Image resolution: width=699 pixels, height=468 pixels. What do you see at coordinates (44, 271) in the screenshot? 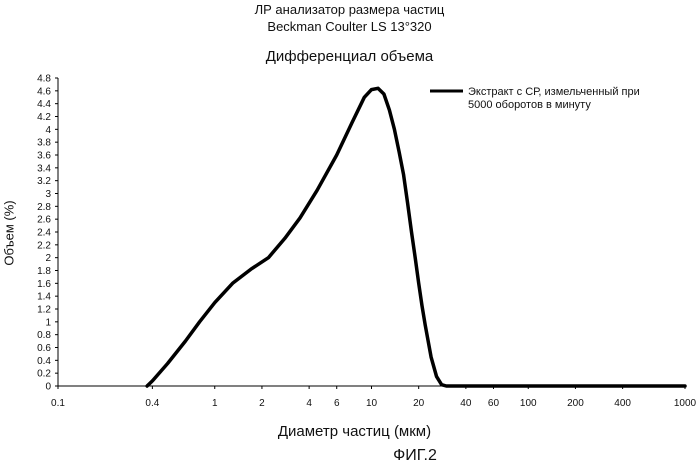
I see `y-tick-label: 1.8` at bounding box center [44, 271].